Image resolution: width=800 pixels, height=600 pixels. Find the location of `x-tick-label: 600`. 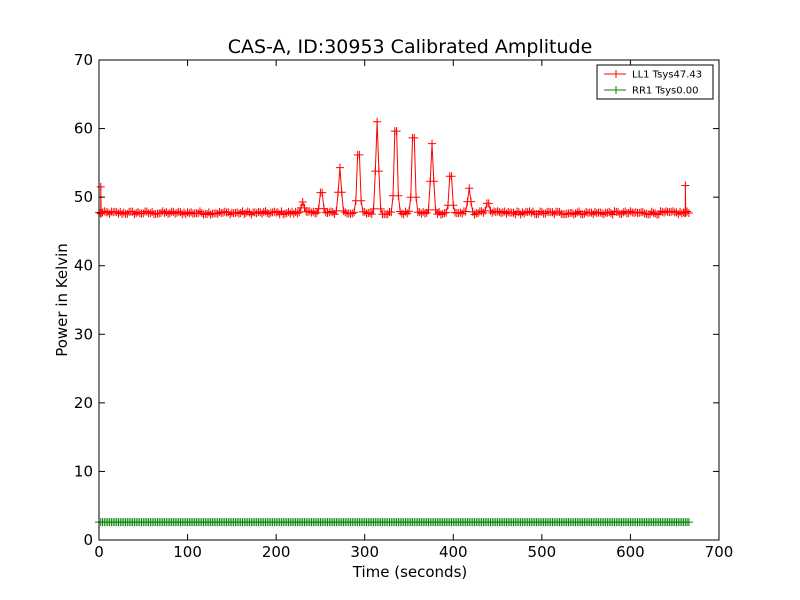

x-tick-label: 600 is located at coordinates (630, 552).